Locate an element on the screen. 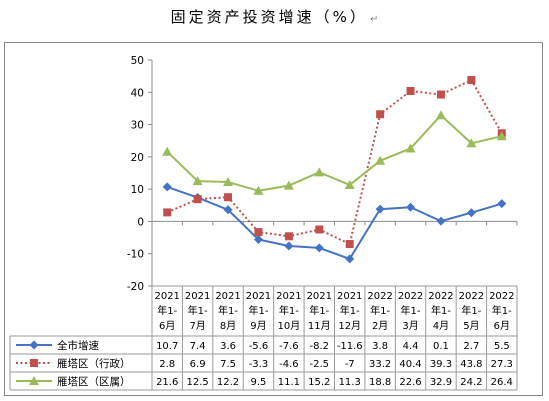  table-value-cell: 10.7 is located at coordinates (167, 346).